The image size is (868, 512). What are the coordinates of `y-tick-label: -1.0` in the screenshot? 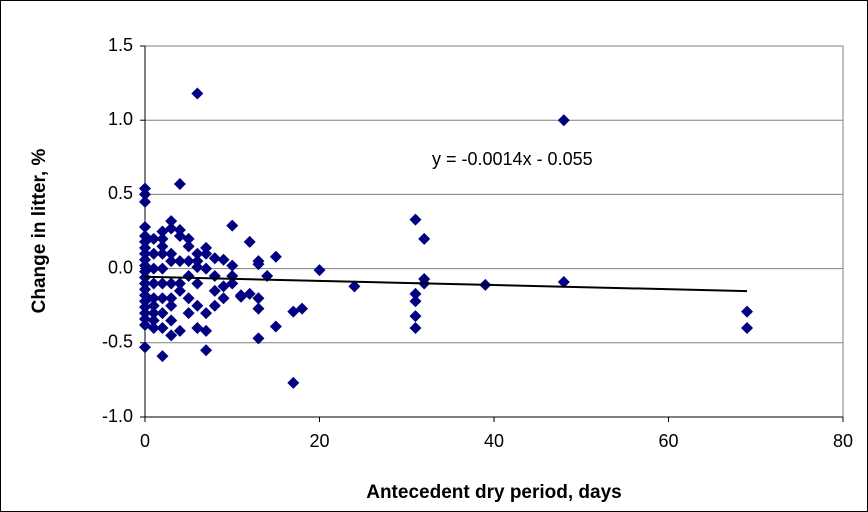 It's located at (117, 416).